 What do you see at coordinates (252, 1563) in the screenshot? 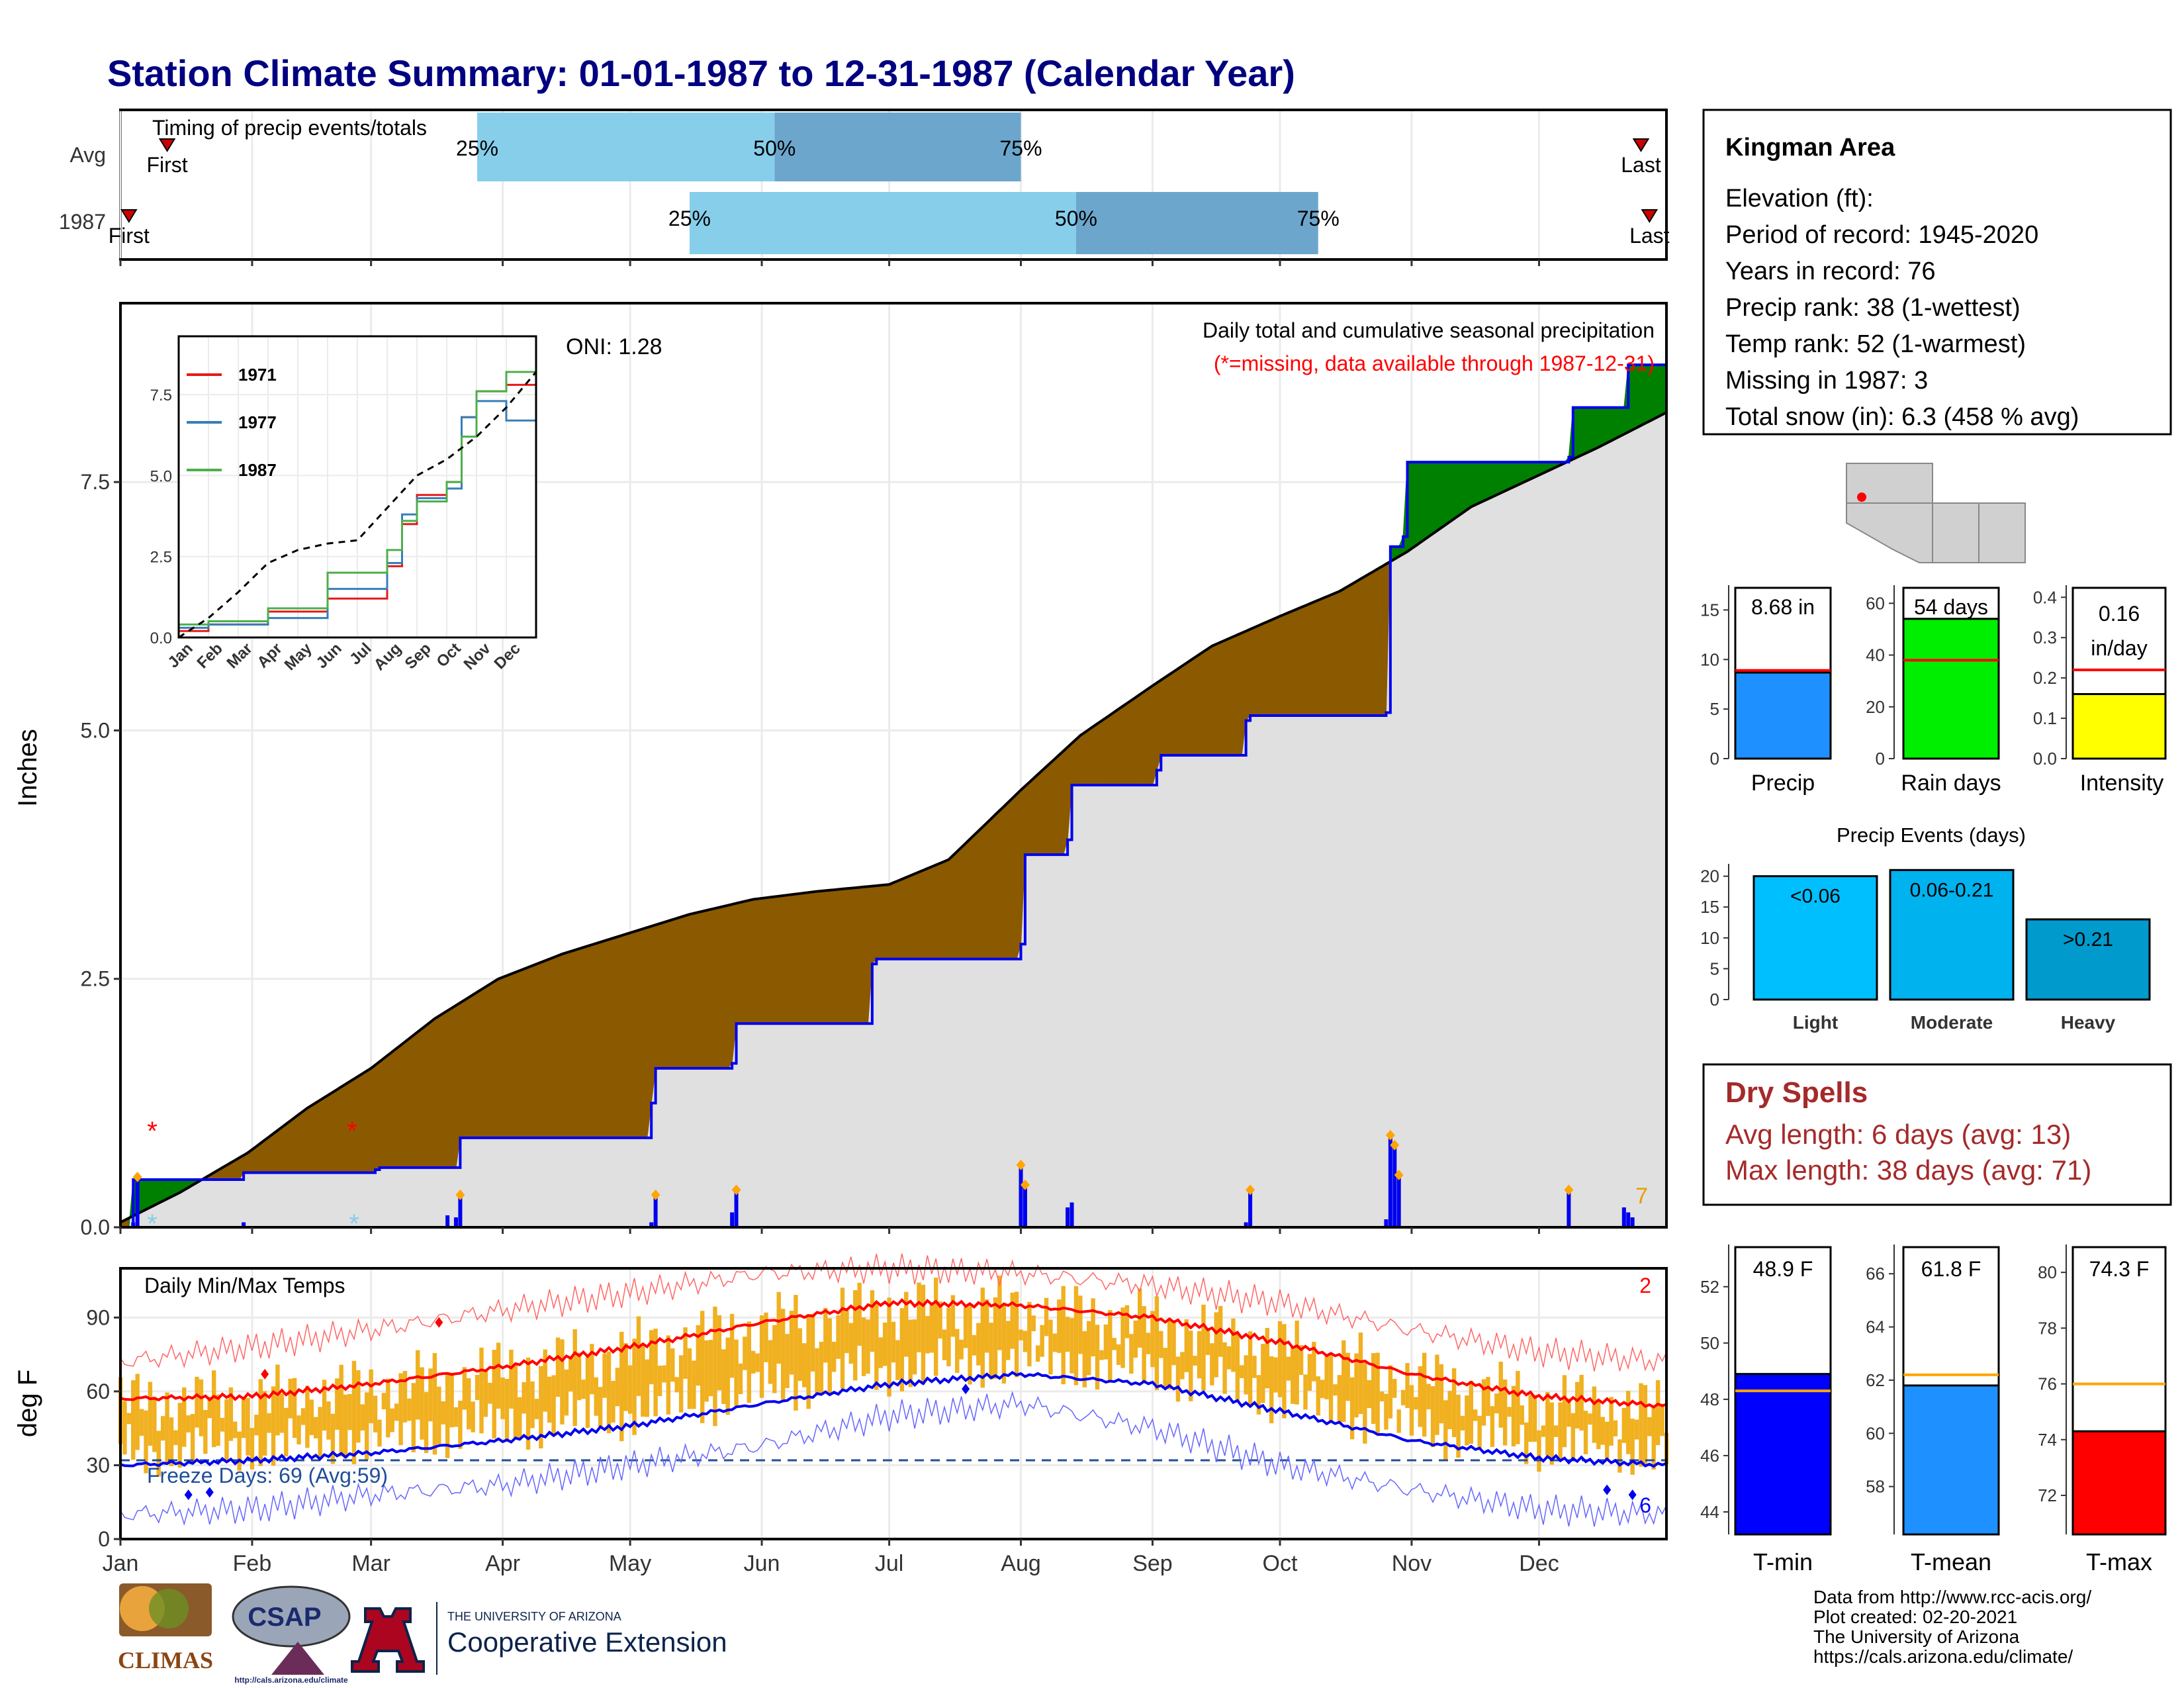
I see `temp-xtick-label: Feb` at bounding box center [252, 1563].